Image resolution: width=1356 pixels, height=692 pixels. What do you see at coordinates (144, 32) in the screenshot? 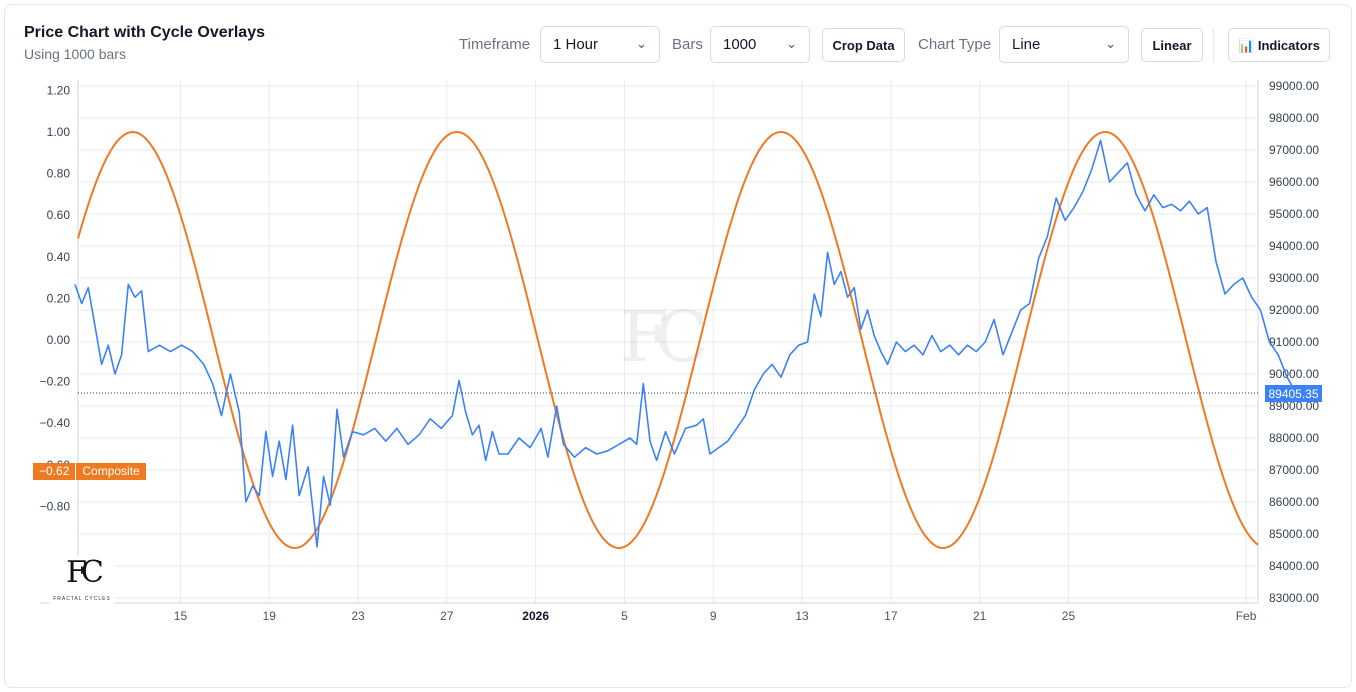
I see `chart-title: Price Chart with Cycle Overlays` at bounding box center [144, 32].